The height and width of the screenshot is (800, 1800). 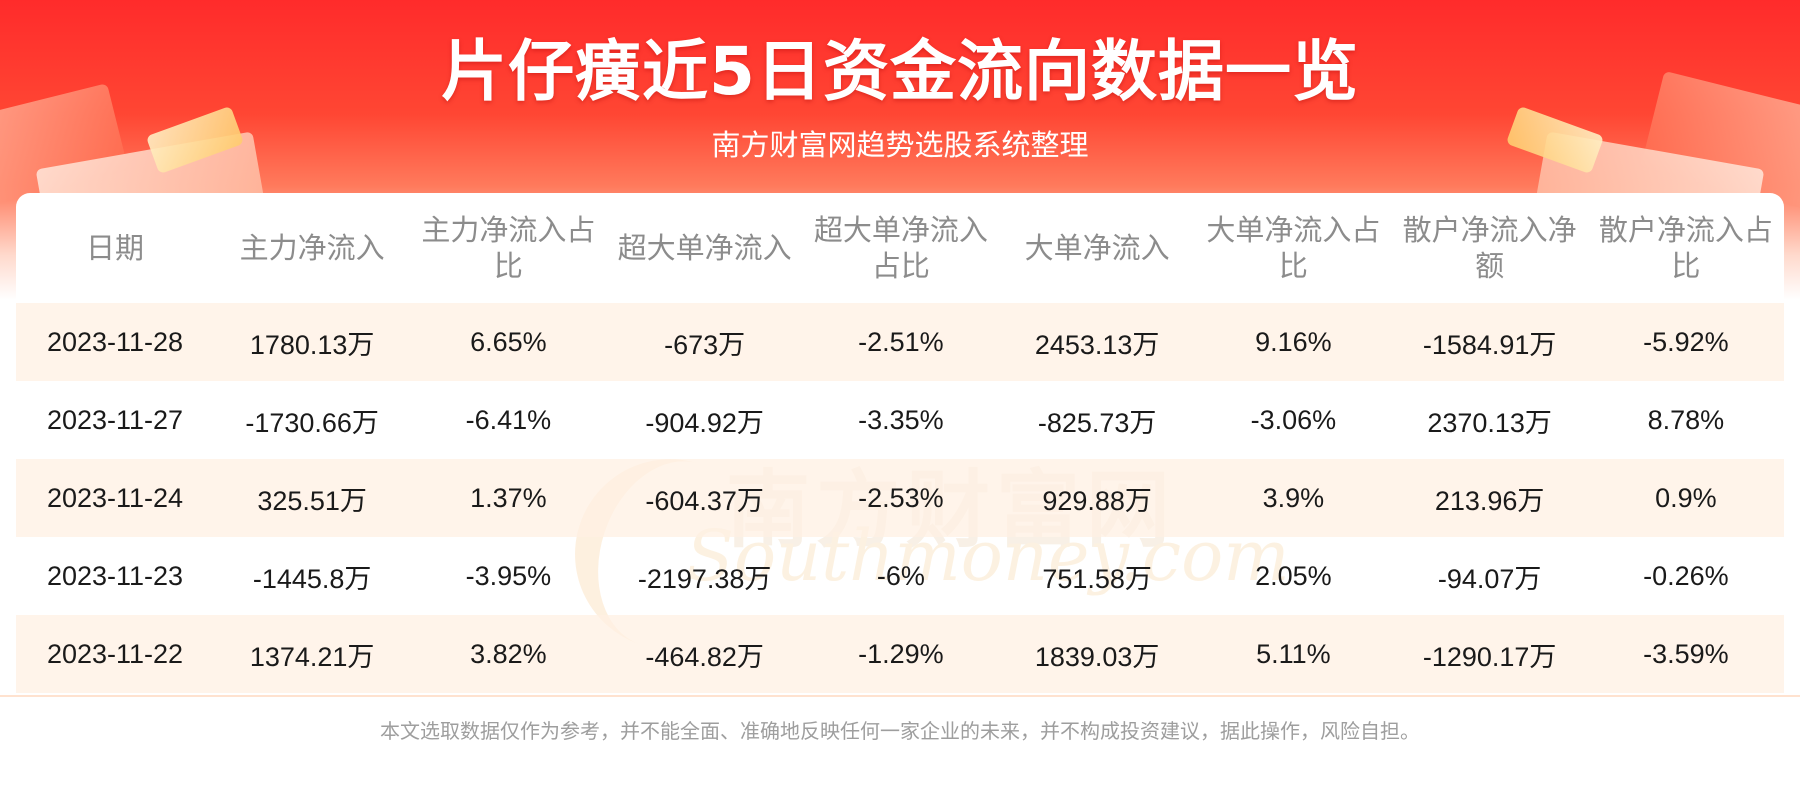 I want to click on table-cell: 2023-11-28, so click(x=115, y=342).